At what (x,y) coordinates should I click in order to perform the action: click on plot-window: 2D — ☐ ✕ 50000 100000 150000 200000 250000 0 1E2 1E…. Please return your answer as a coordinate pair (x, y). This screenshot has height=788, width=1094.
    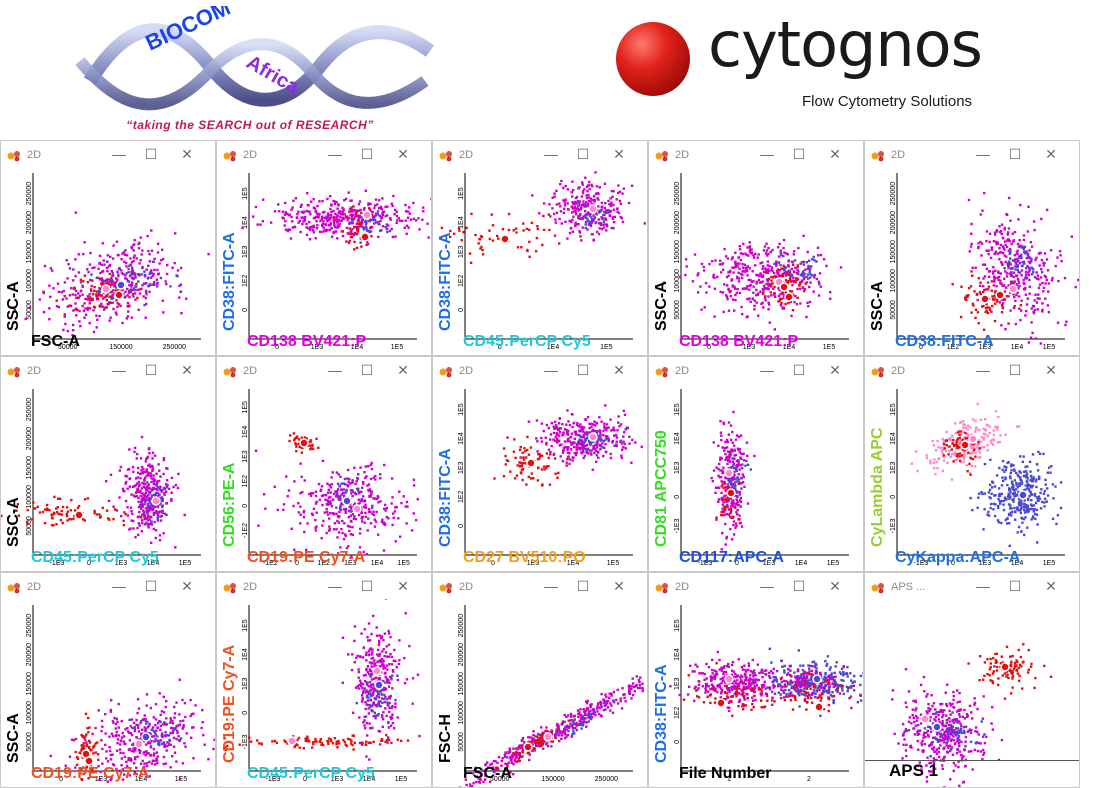
    Looking at the image, I should click on (972, 248).